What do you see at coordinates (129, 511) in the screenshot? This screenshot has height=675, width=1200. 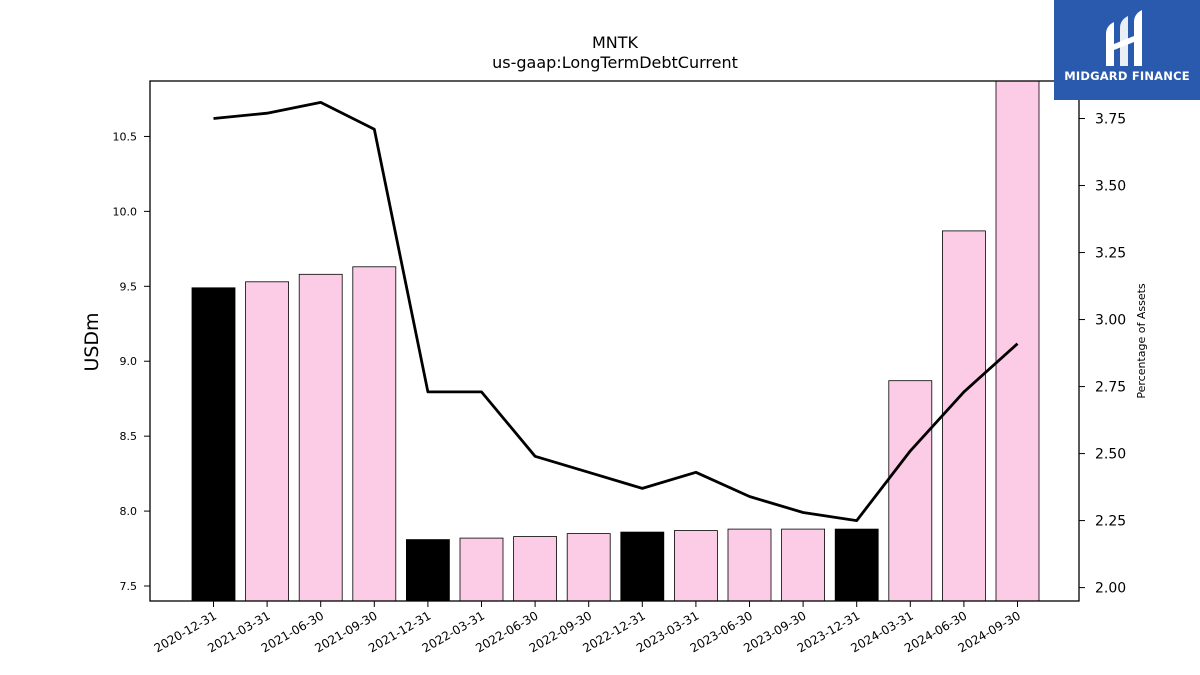 I see `y-tick-label: 8.0` at bounding box center [129, 511].